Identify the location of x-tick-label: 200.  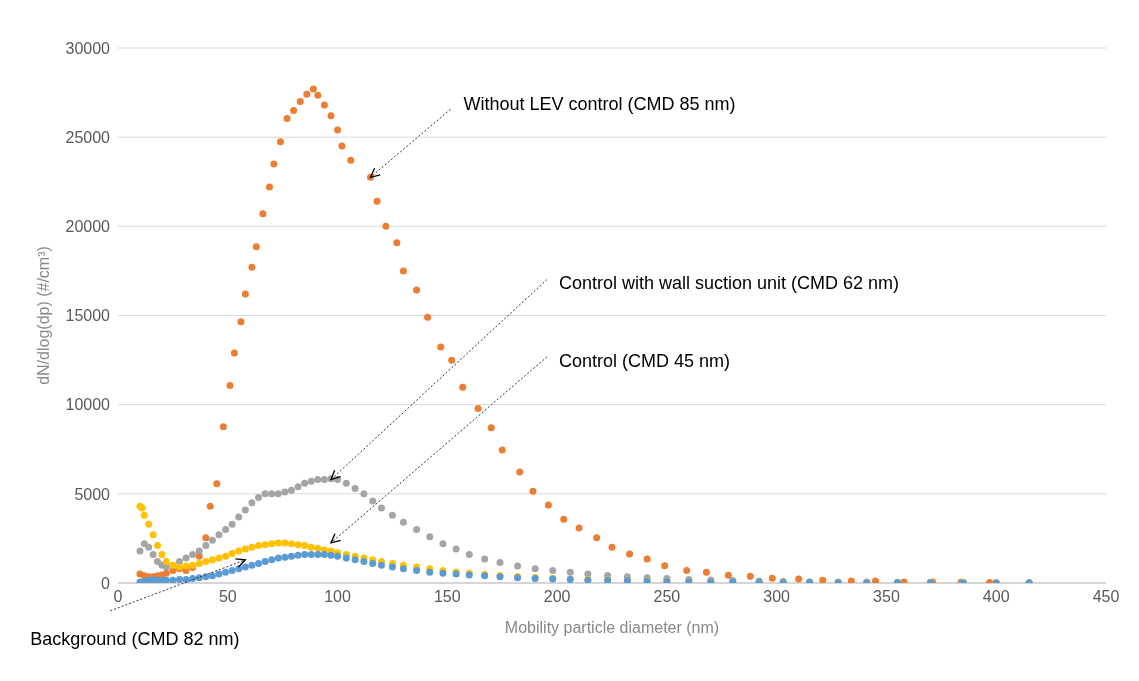
(557, 597).